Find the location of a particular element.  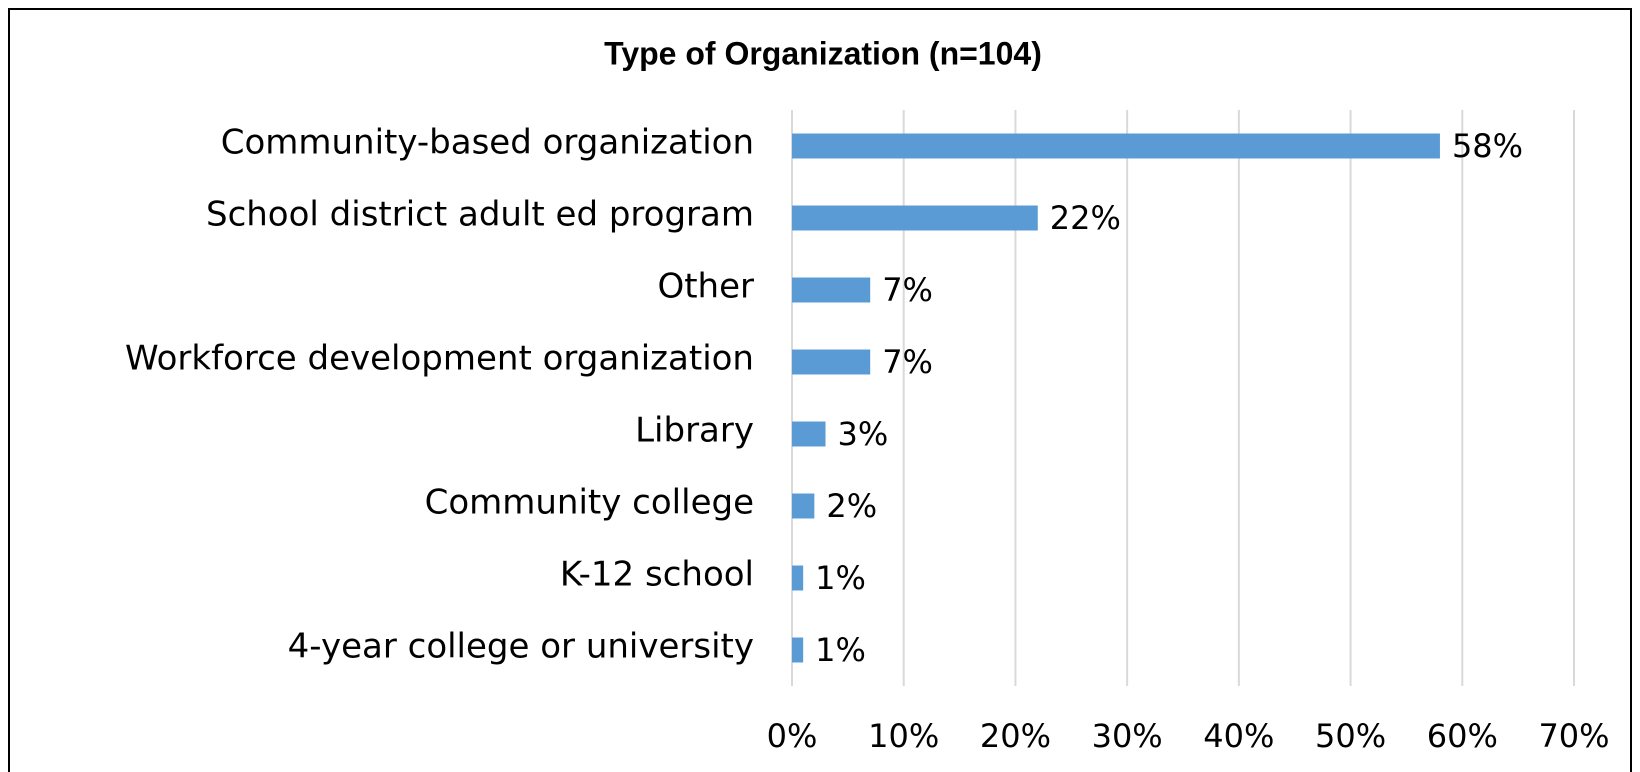

x-tick-label: 50% is located at coordinates (1350, 736).